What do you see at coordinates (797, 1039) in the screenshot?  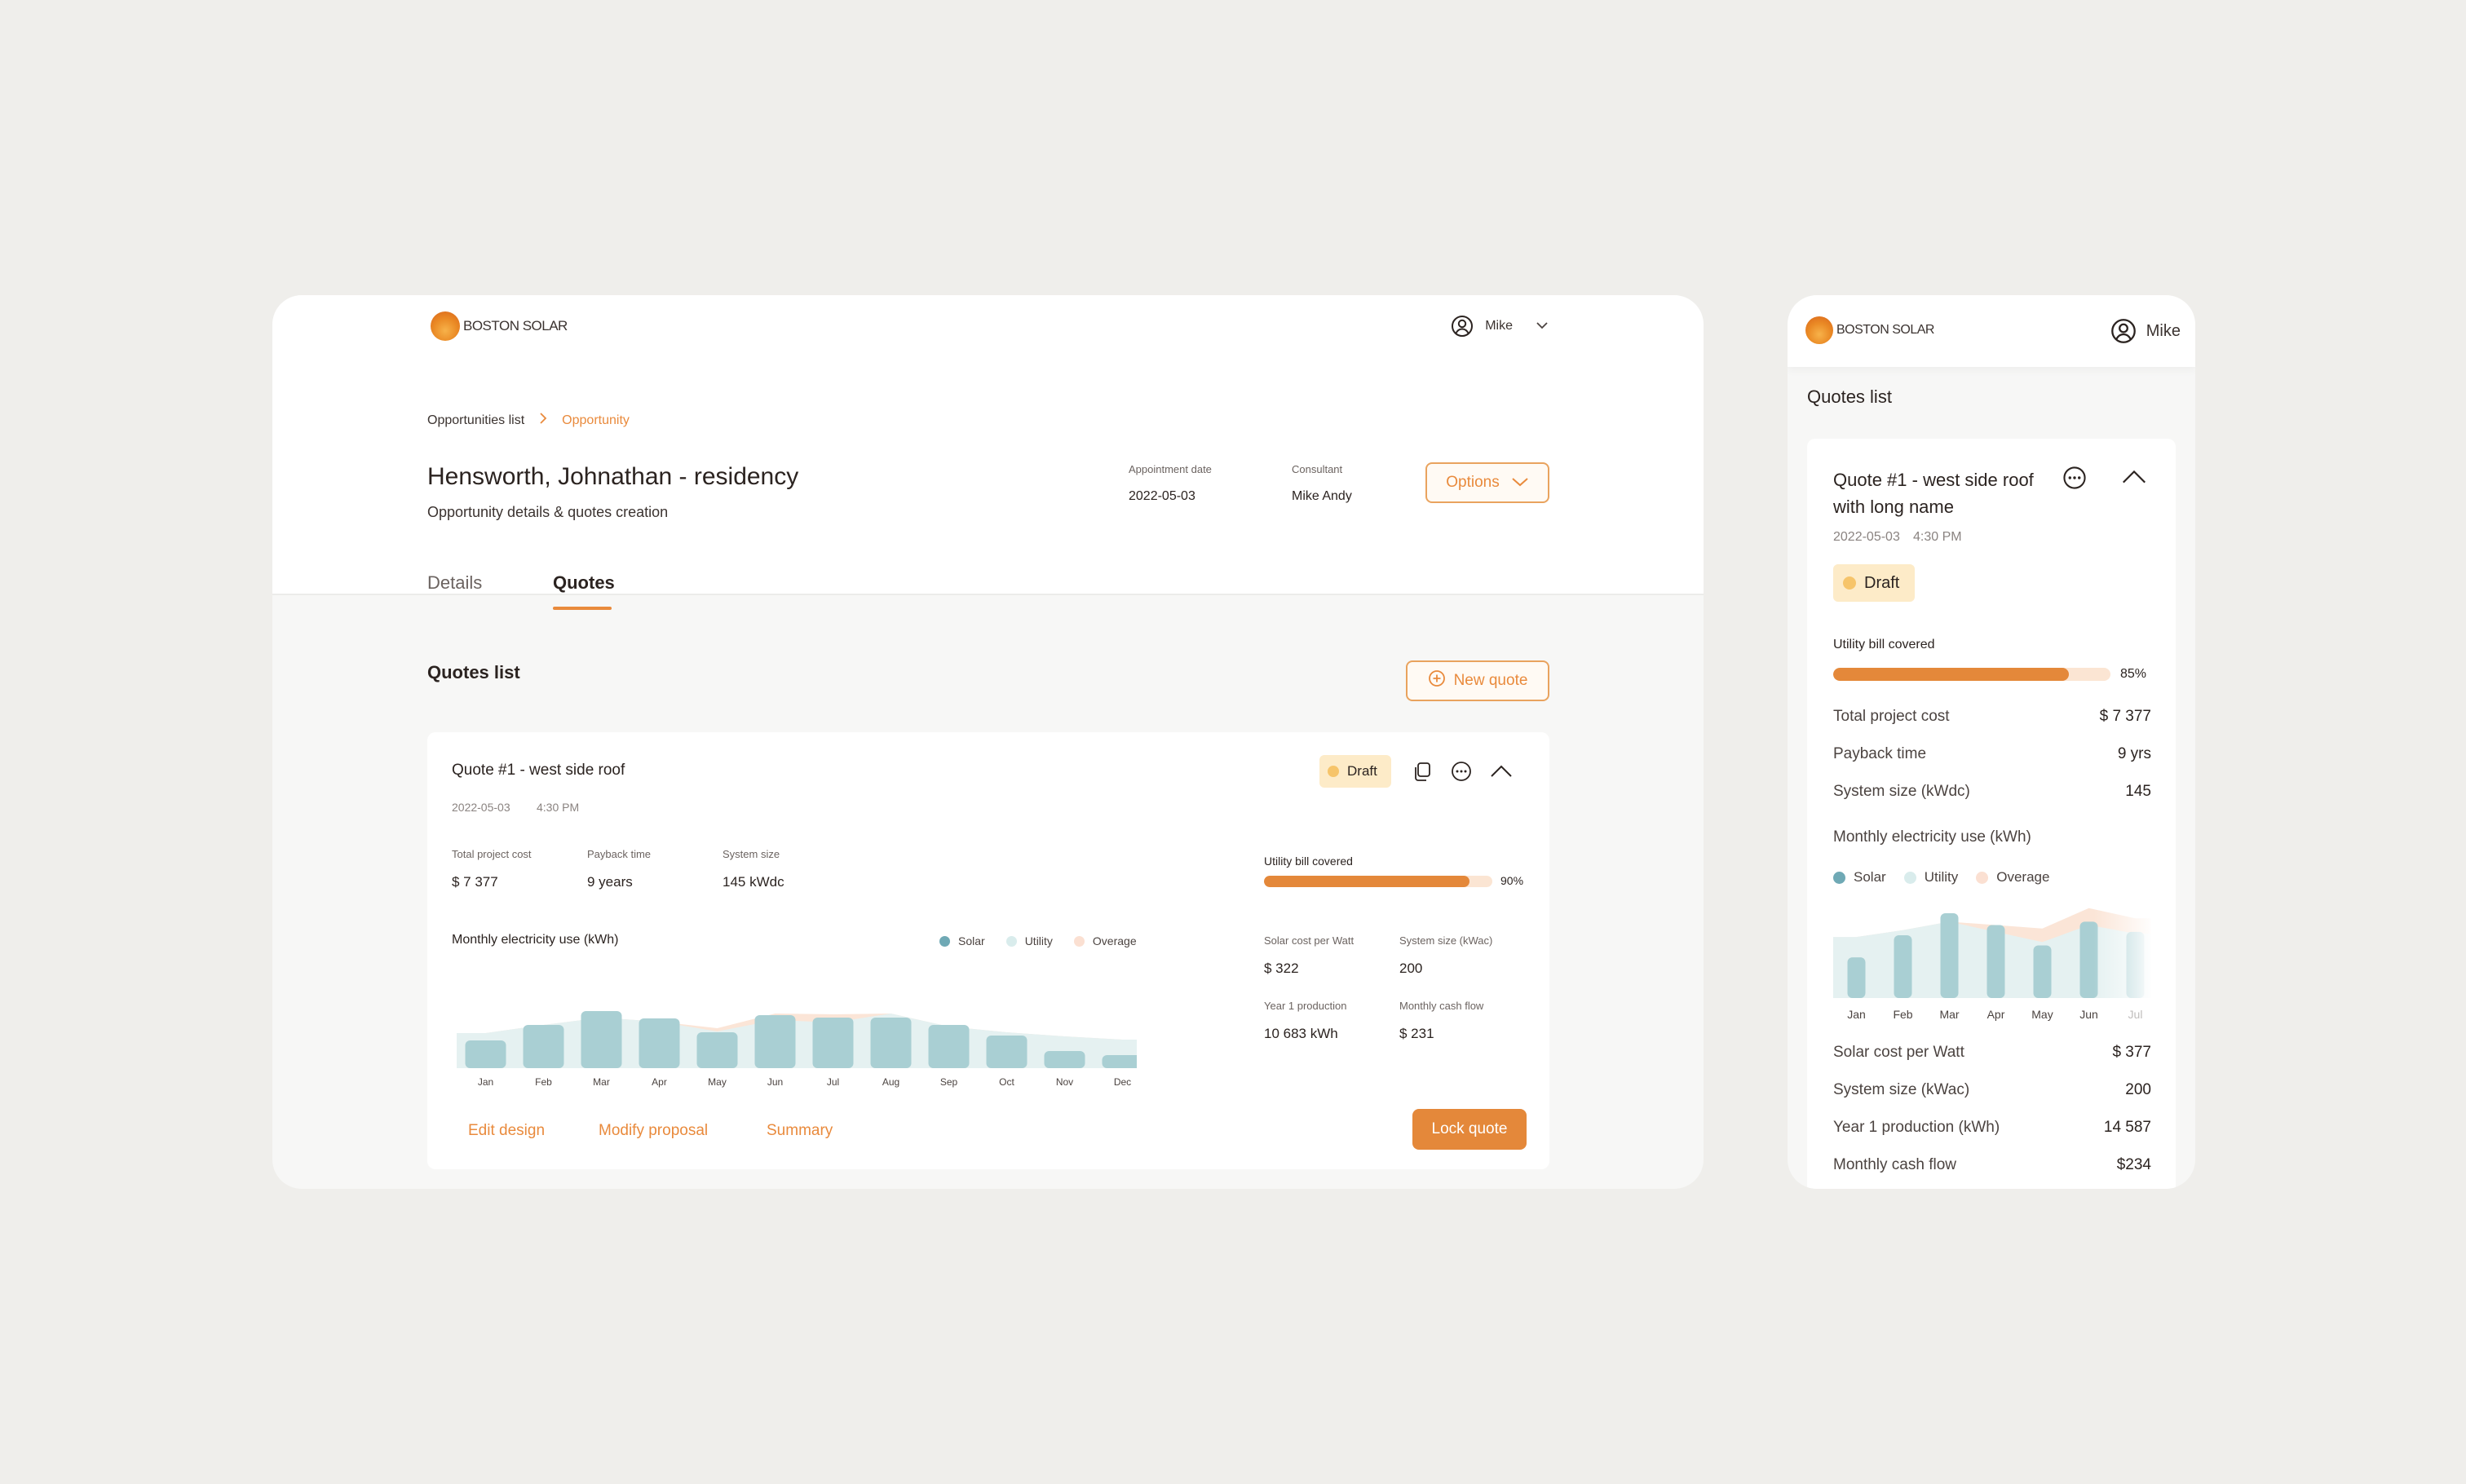 I see `monthly-usage-chart` at bounding box center [797, 1039].